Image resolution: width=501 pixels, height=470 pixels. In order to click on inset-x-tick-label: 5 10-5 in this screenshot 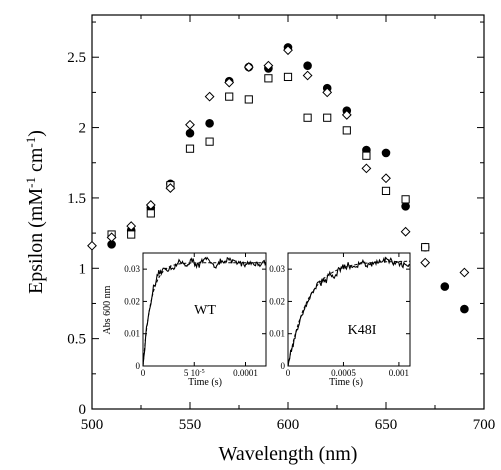, I will do `click(194, 373)`.